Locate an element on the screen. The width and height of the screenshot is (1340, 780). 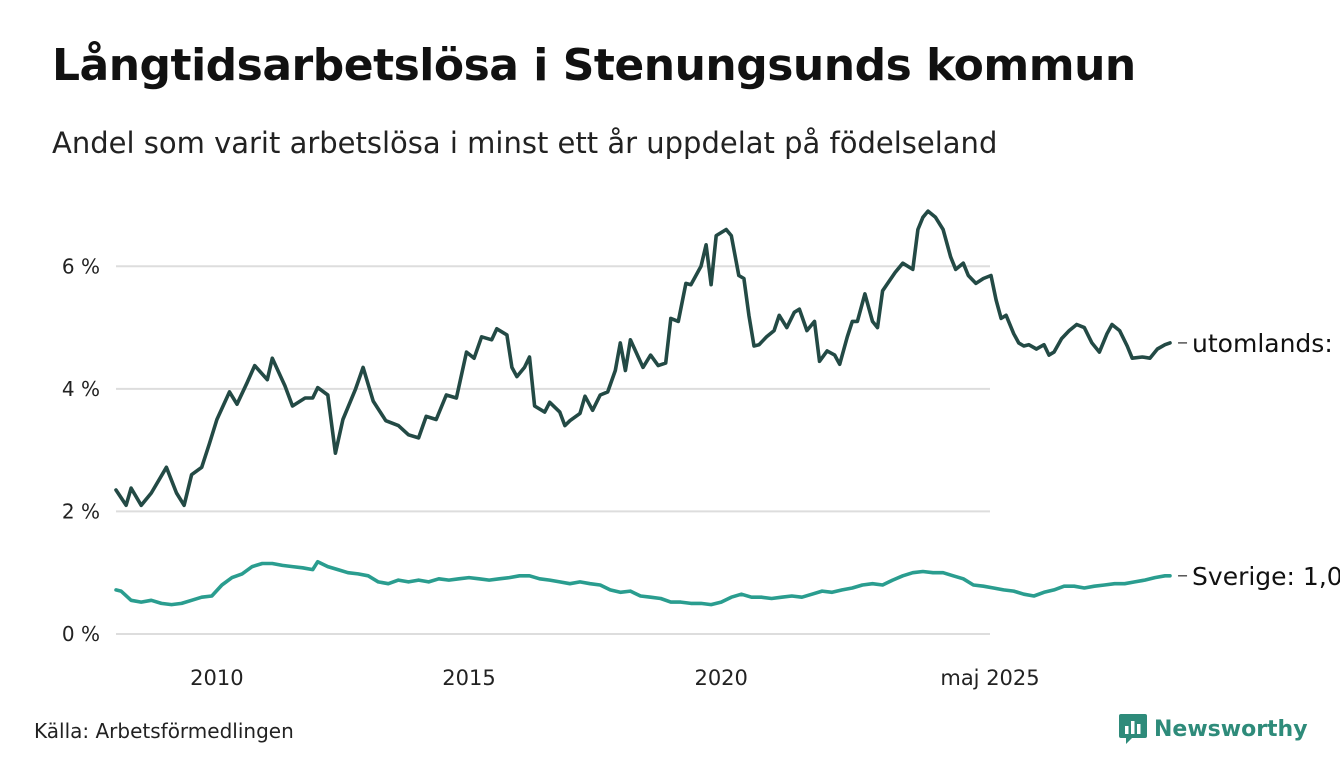
series-end-label: Sverige: 1,0 % is located at coordinates (1266, 576).